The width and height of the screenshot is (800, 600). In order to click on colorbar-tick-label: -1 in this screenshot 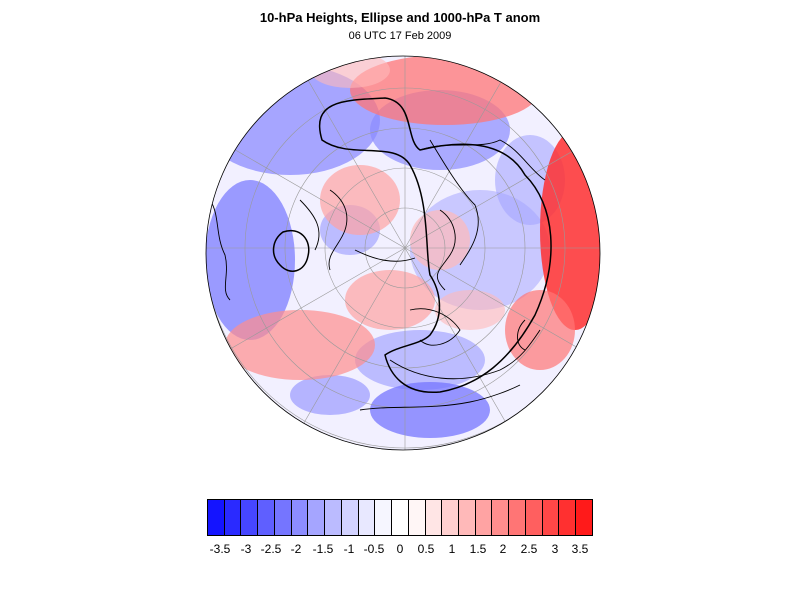, I will do `click(349, 549)`.